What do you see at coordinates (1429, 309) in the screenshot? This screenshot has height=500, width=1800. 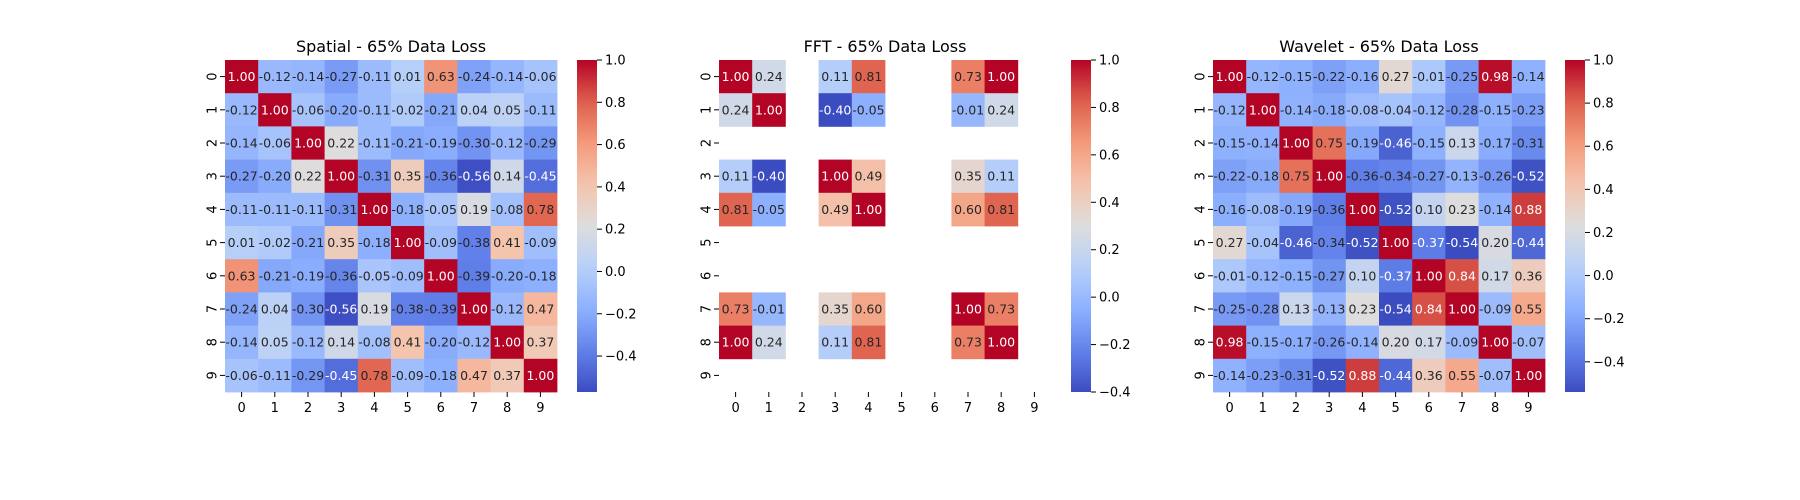 I see `cell-value-label: 0.84` at bounding box center [1429, 309].